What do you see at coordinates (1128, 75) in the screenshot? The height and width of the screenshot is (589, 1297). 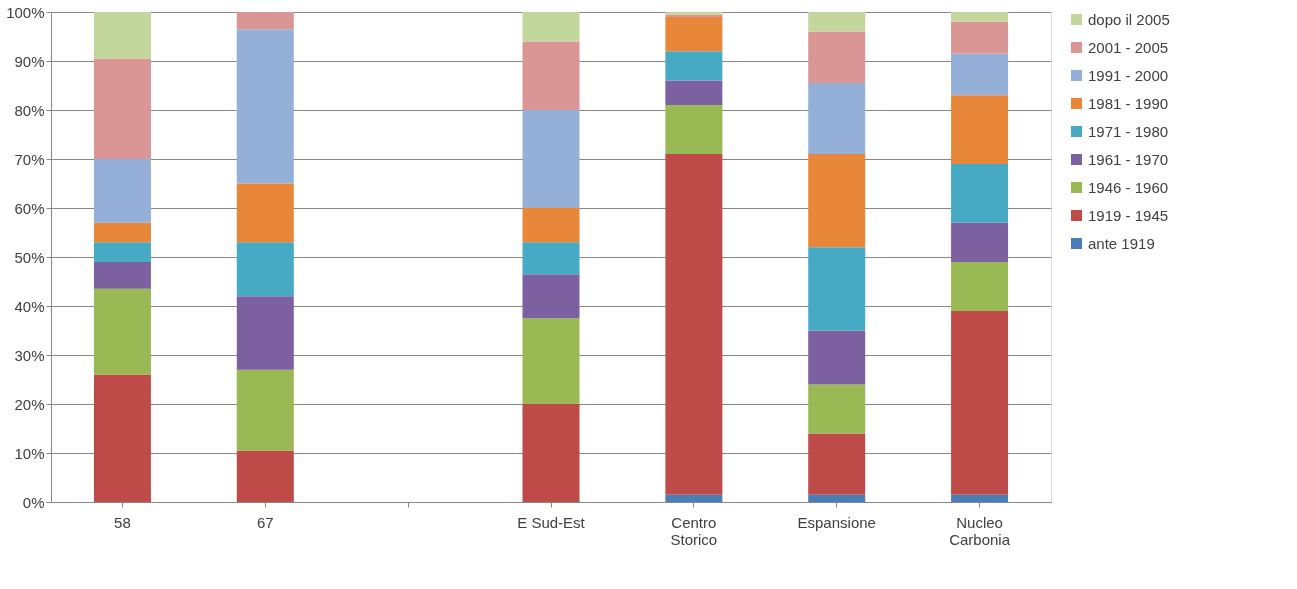 I see `legend-label: 1991 - 2000` at bounding box center [1128, 75].